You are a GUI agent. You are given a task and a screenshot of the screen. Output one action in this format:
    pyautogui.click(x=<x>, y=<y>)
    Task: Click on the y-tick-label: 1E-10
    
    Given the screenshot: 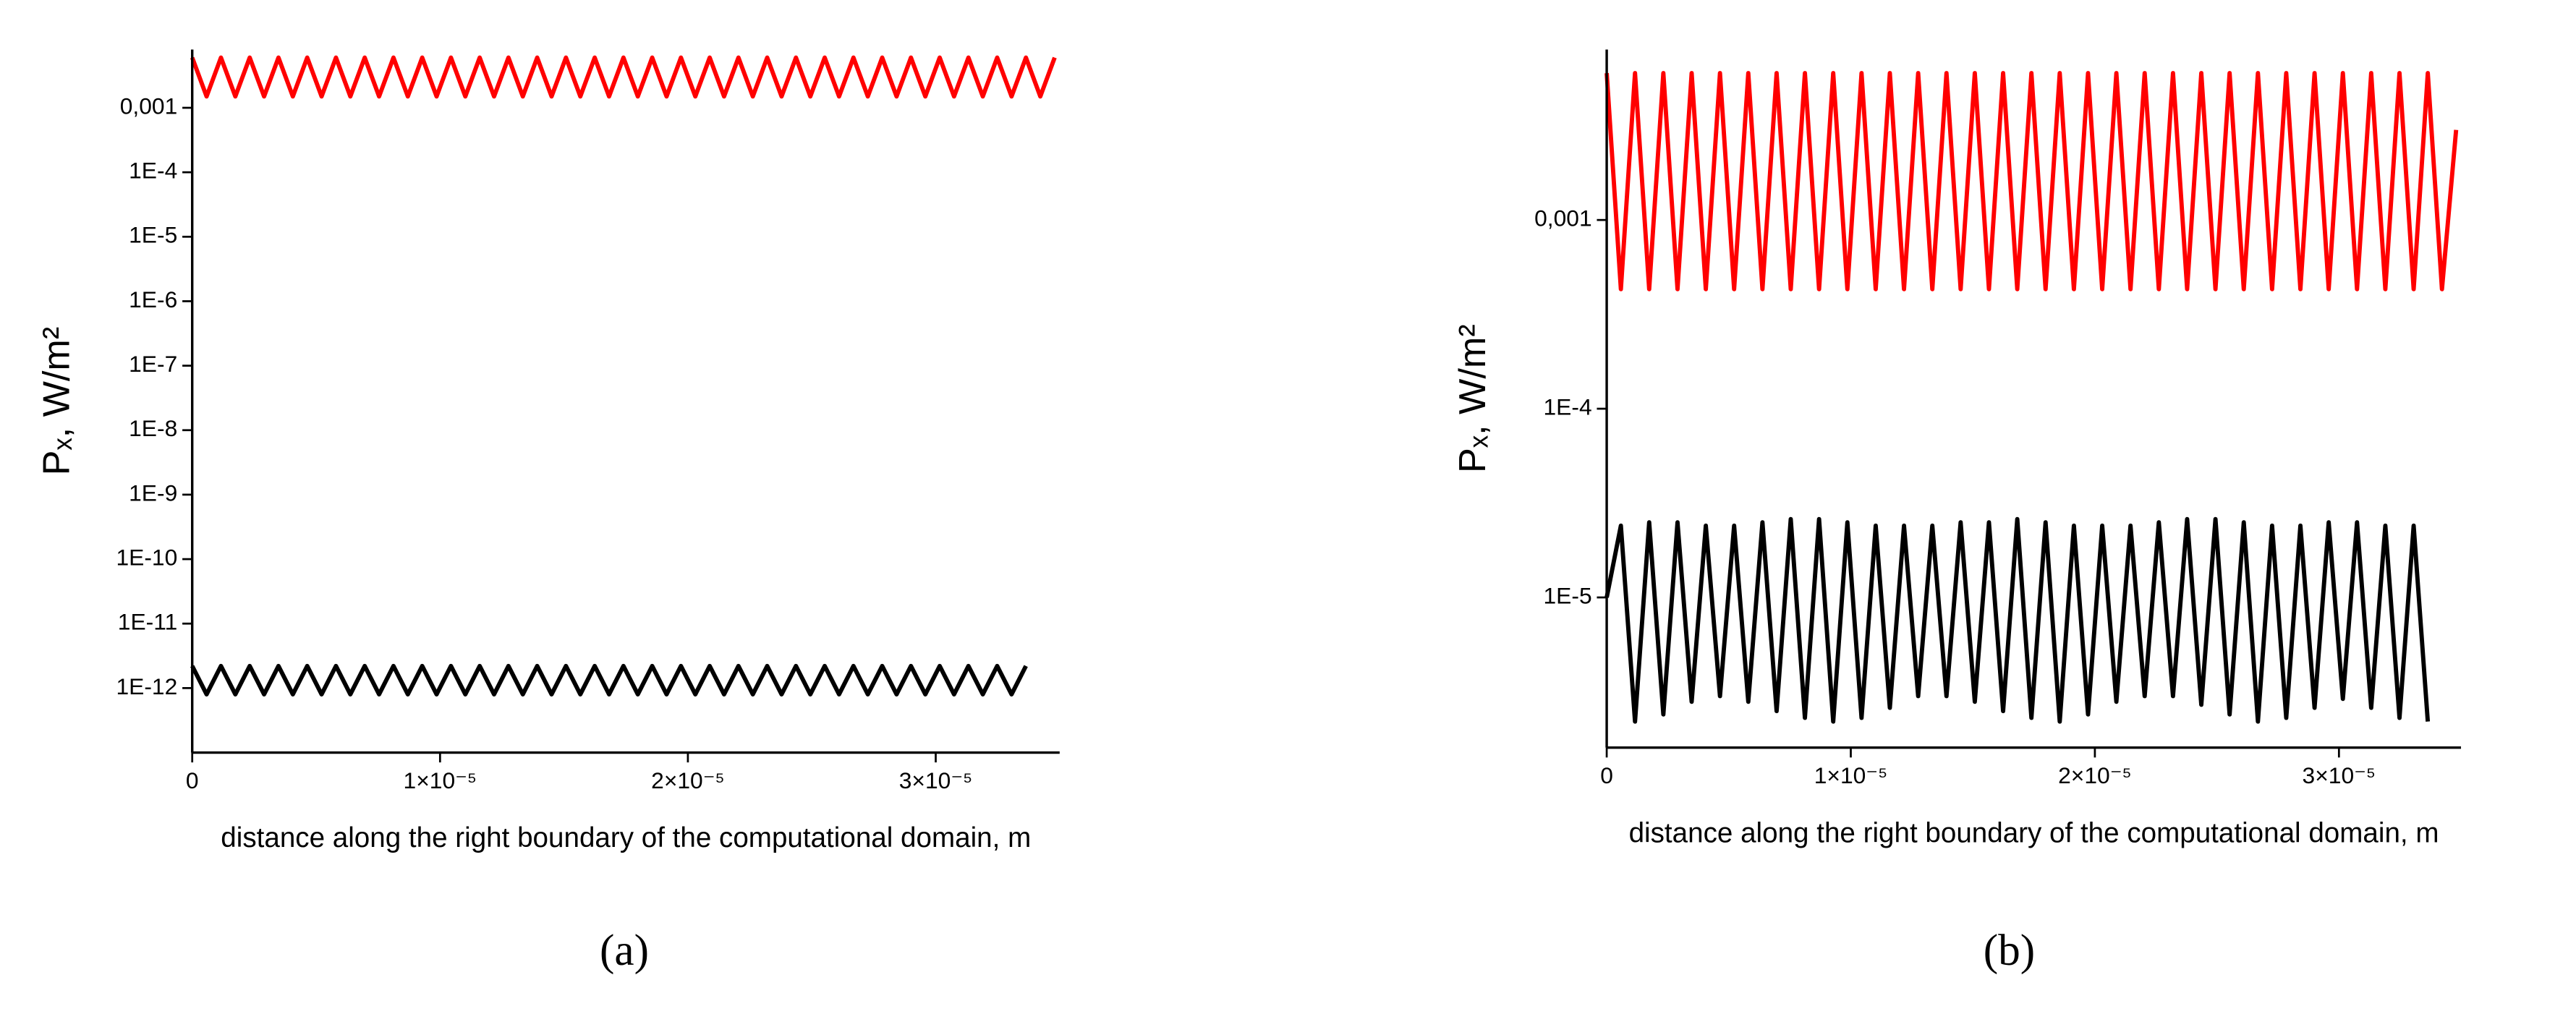 What is the action you would take?
    pyautogui.click(x=146, y=557)
    